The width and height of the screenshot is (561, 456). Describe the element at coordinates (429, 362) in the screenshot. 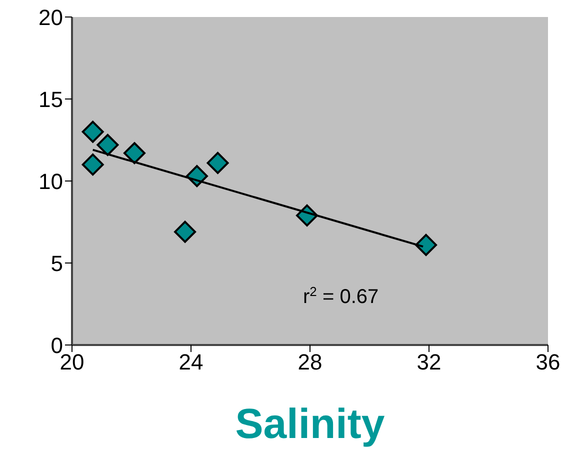

I see `x-tick-label: 32` at that location.